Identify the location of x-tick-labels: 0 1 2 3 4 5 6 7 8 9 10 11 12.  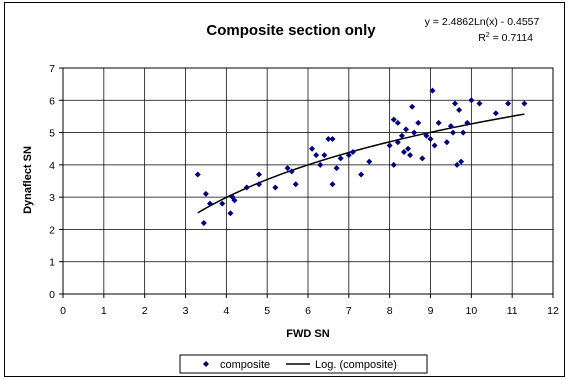
(309, 311).